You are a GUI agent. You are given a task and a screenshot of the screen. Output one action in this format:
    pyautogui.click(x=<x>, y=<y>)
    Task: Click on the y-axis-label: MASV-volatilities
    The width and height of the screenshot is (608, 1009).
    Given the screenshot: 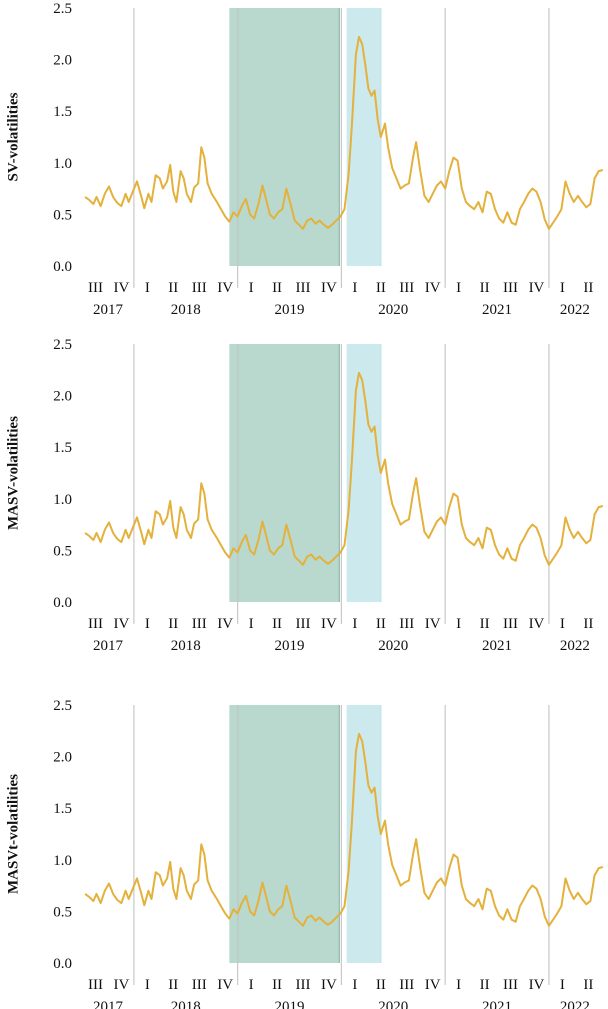 What is the action you would take?
    pyautogui.click(x=13, y=473)
    